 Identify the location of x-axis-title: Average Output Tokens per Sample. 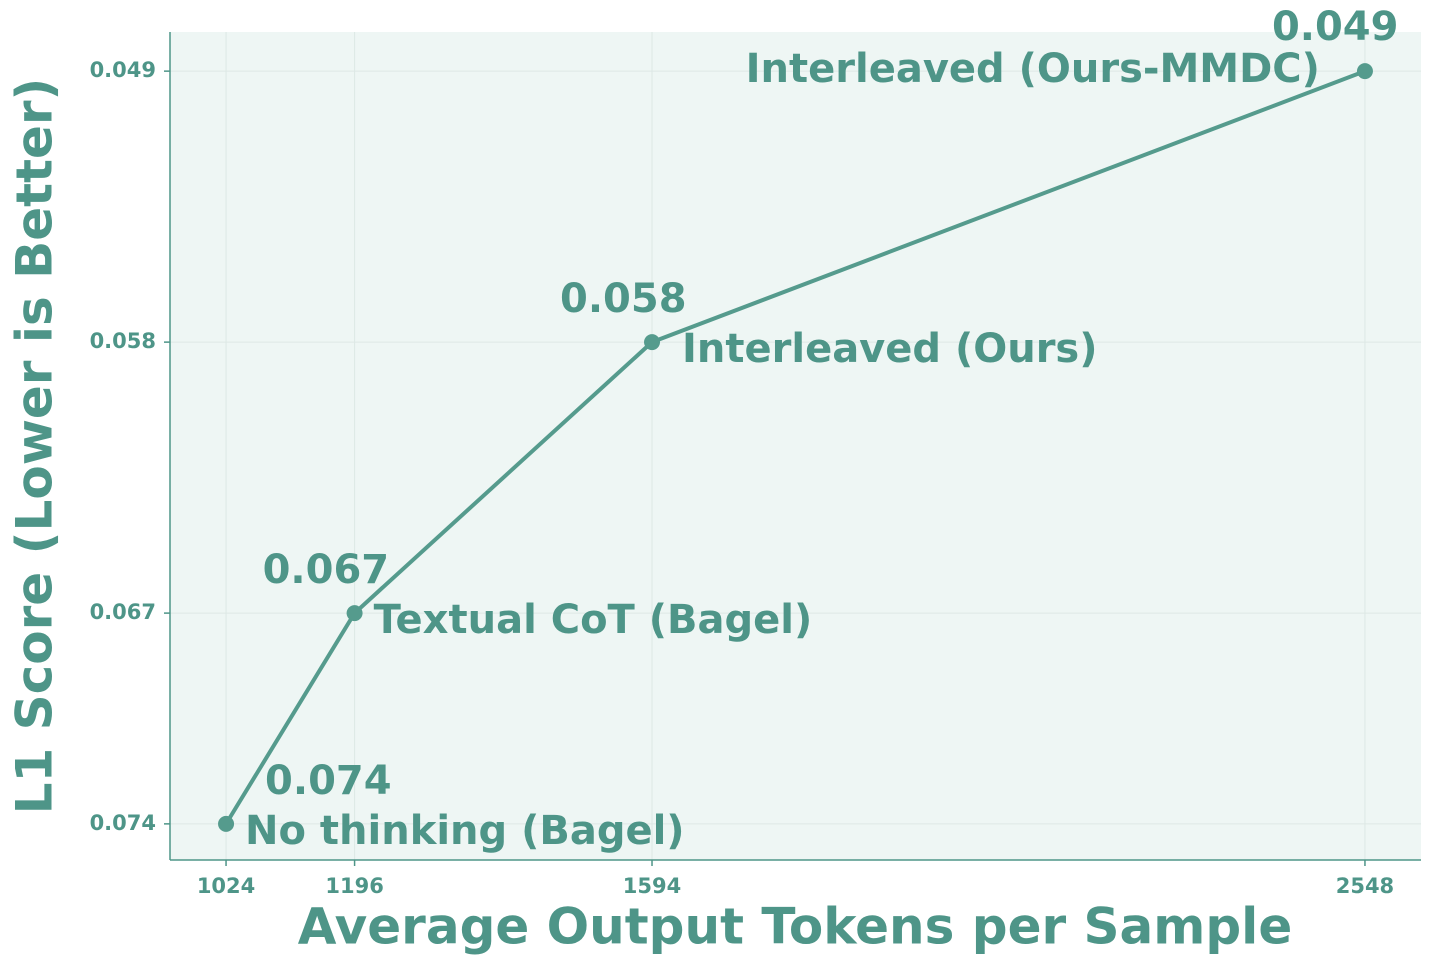
(795, 927).